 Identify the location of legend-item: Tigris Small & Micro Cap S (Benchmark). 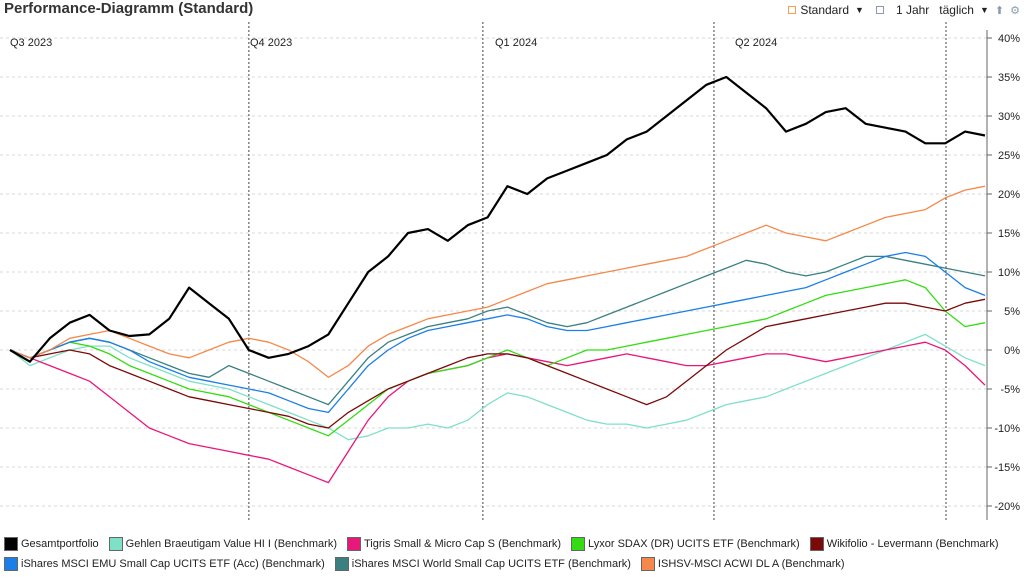
(454, 544).